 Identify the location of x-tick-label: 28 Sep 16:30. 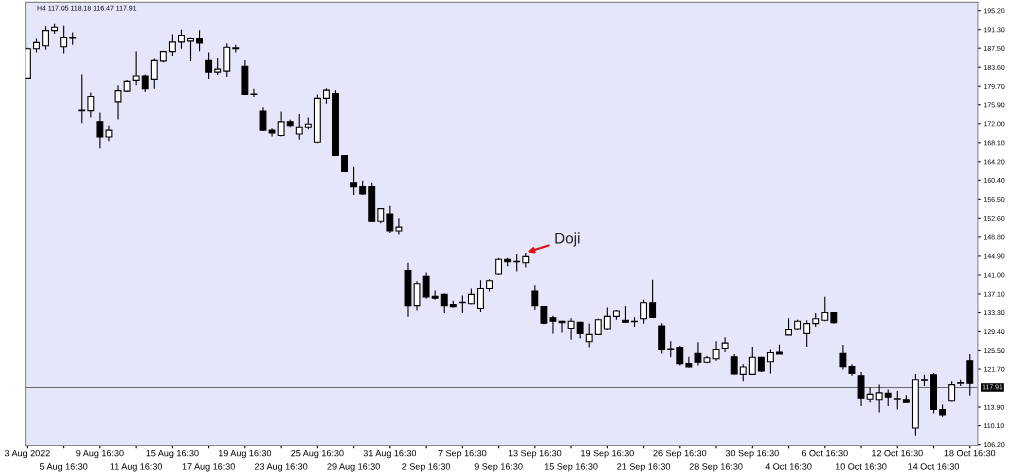
(716, 467).